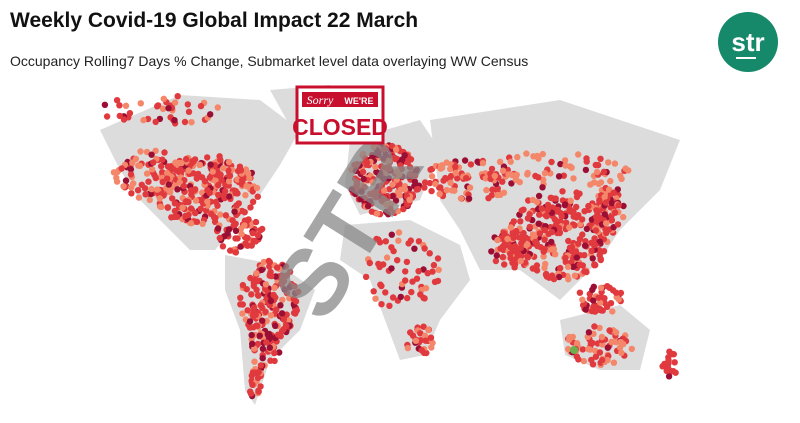 This screenshot has width=800, height=423. I want to click on title: Weekly Covid-19 Global Impact 22 March, so click(214, 20).